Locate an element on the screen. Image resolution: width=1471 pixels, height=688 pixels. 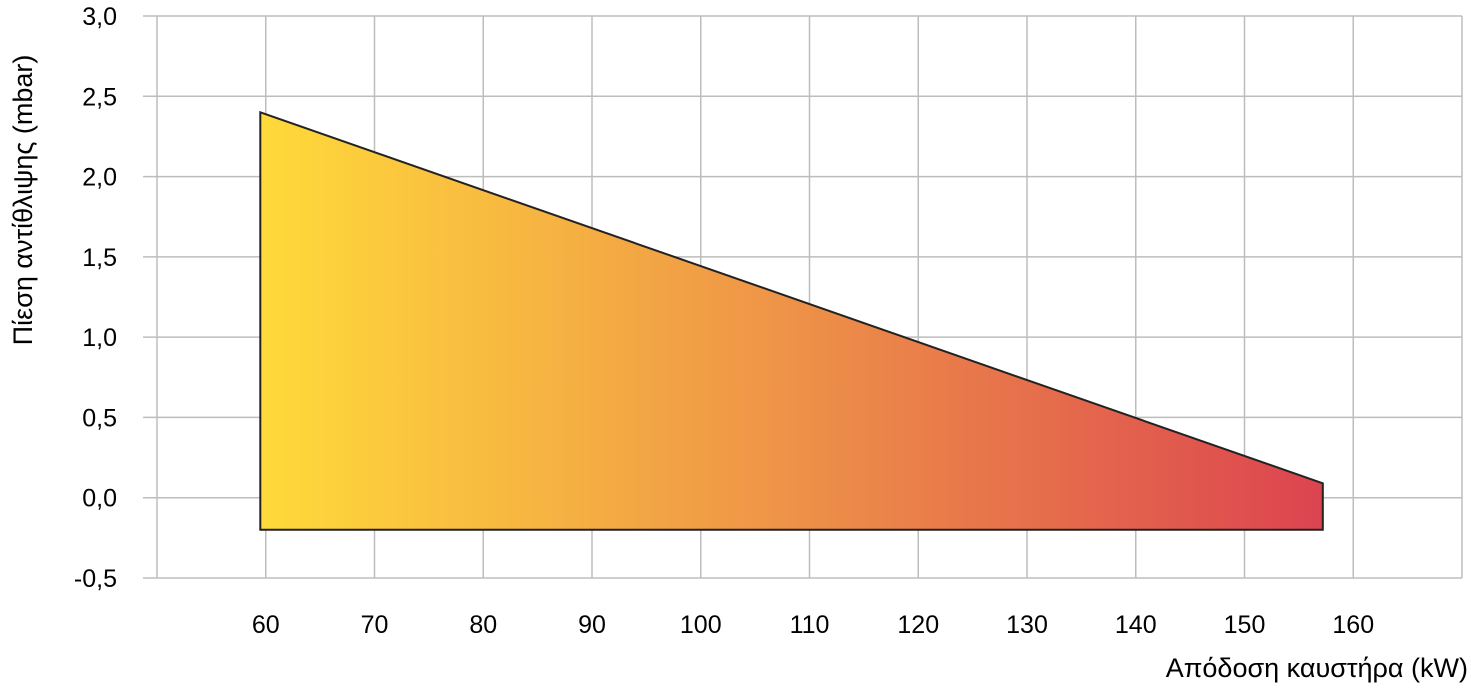
y-tick-label: 0,0 is located at coordinates (99, 499).